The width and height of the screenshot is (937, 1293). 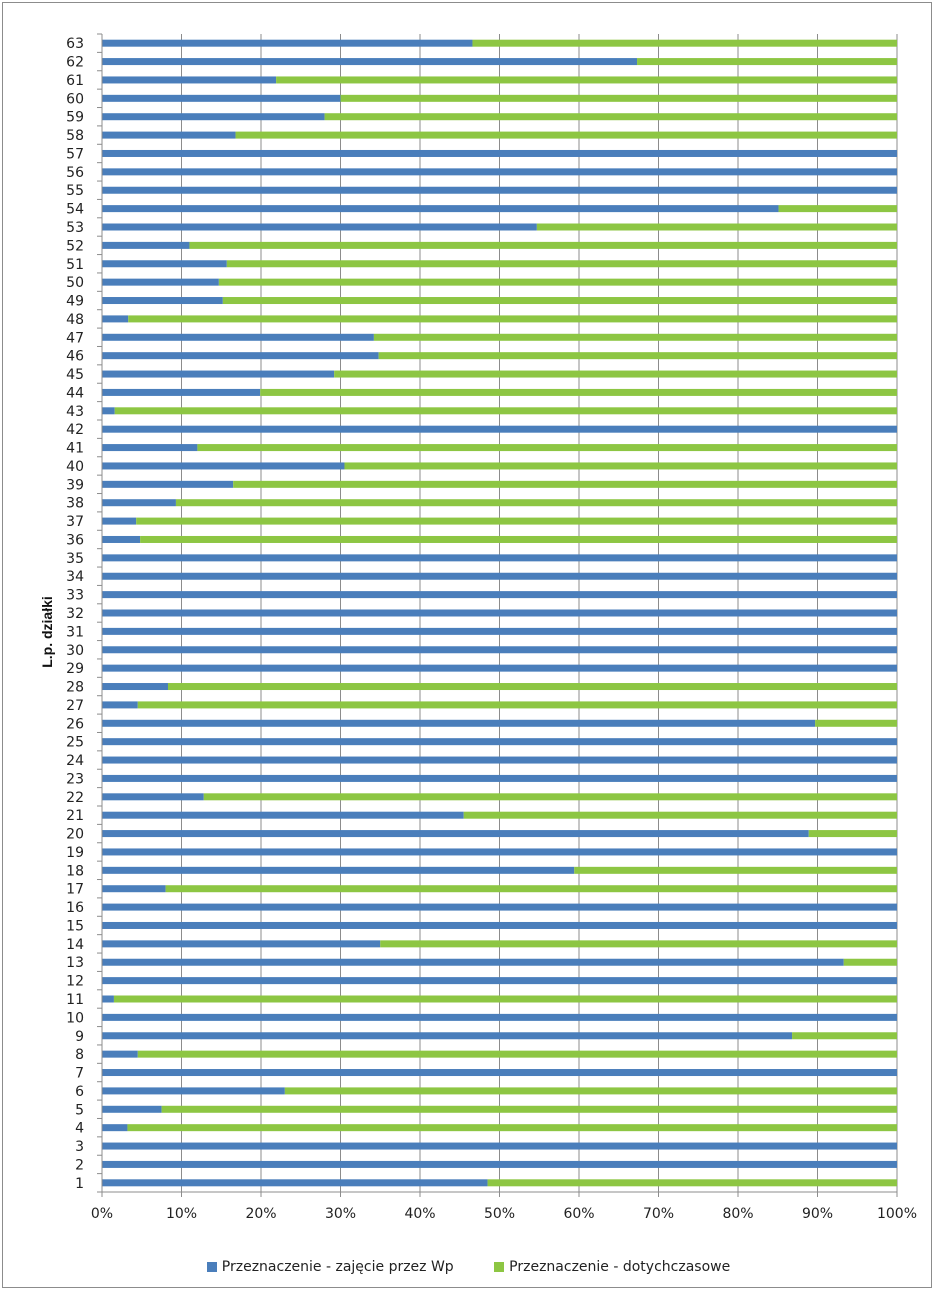 What do you see at coordinates (75, 706) in the screenshot?
I see `y-tick-label: 27` at bounding box center [75, 706].